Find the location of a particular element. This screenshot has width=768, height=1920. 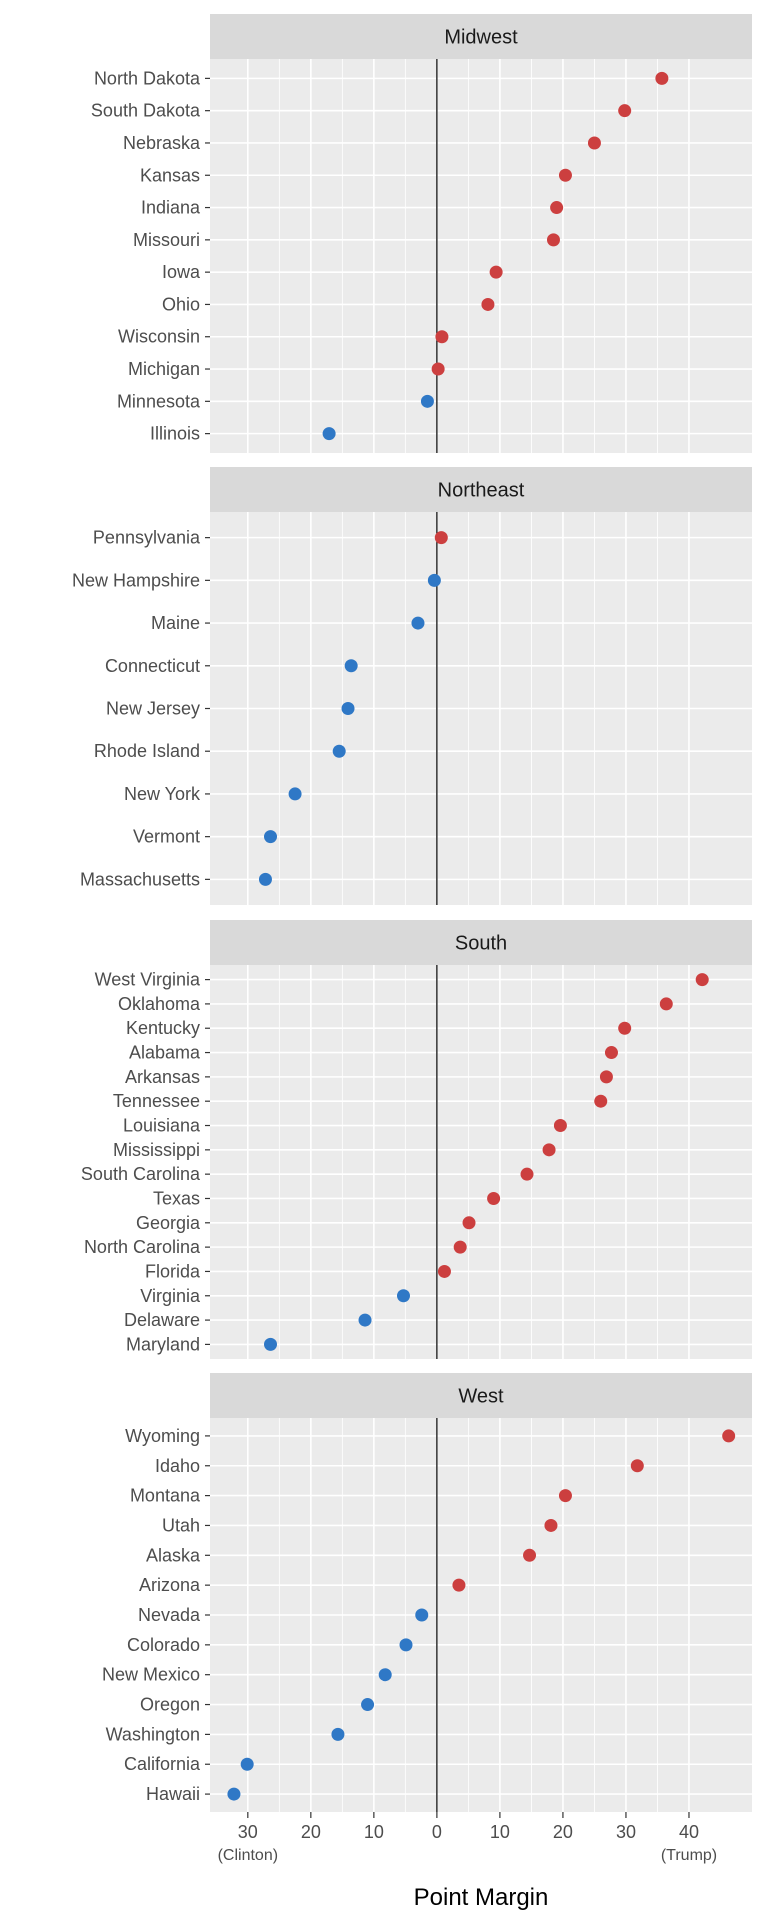

state-label: Nebraska is located at coordinates (162, 143).